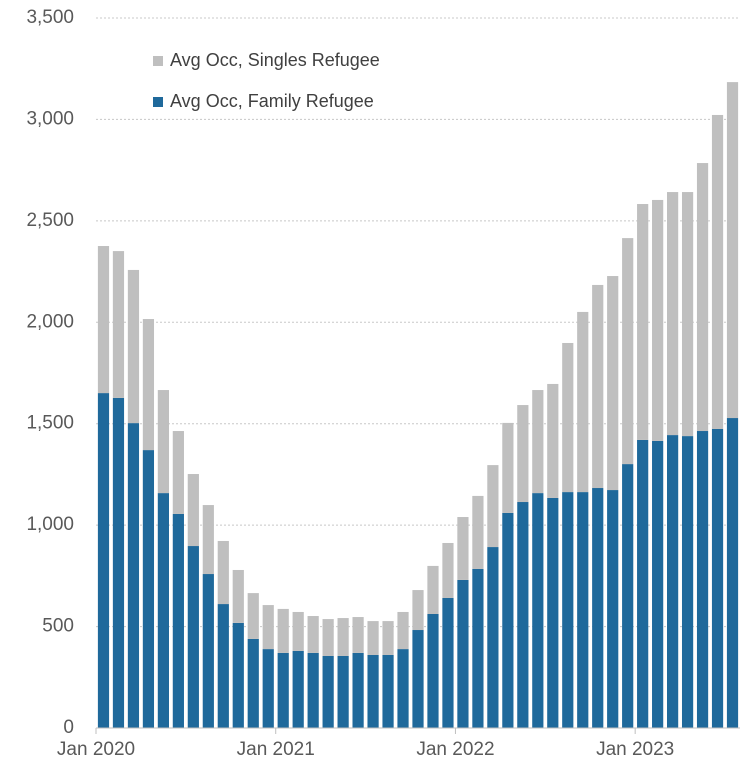 The height and width of the screenshot is (763, 740). I want to click on y-tick-label: 1,000, so click(50, 524).